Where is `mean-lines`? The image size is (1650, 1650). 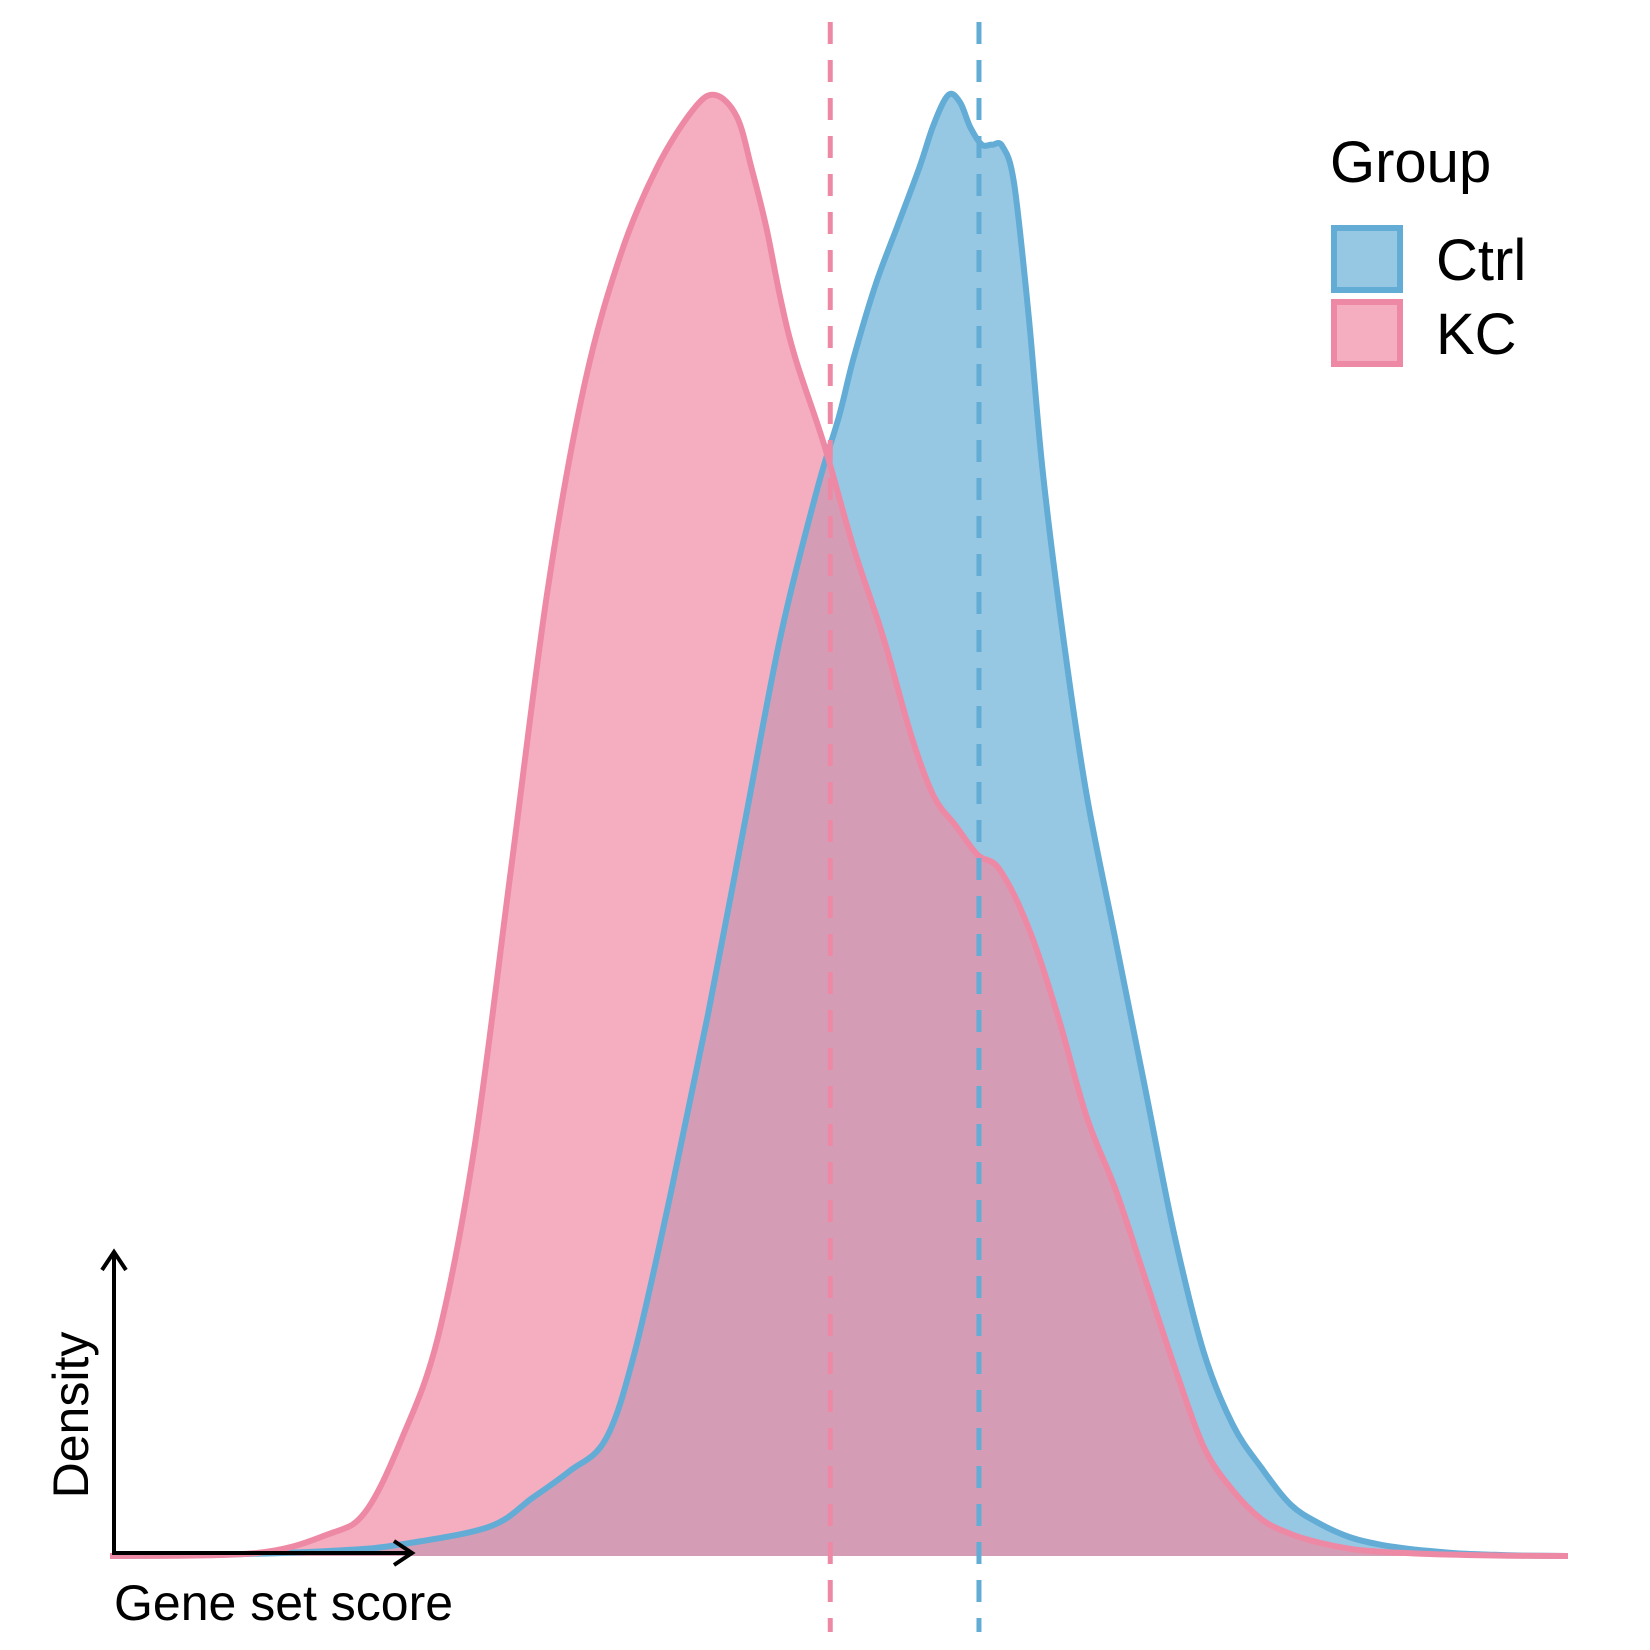
mean-lines is located at coordinates (904, 827).